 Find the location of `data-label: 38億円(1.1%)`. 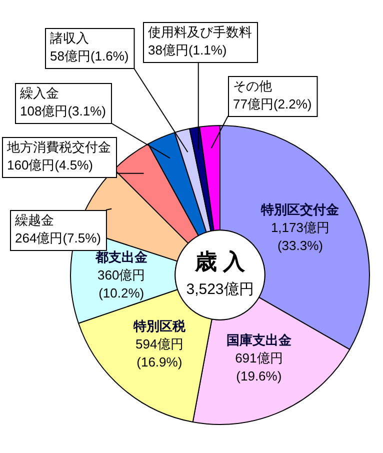

data-label: 38億円(1.1%) is located at coordinates (187, 50).